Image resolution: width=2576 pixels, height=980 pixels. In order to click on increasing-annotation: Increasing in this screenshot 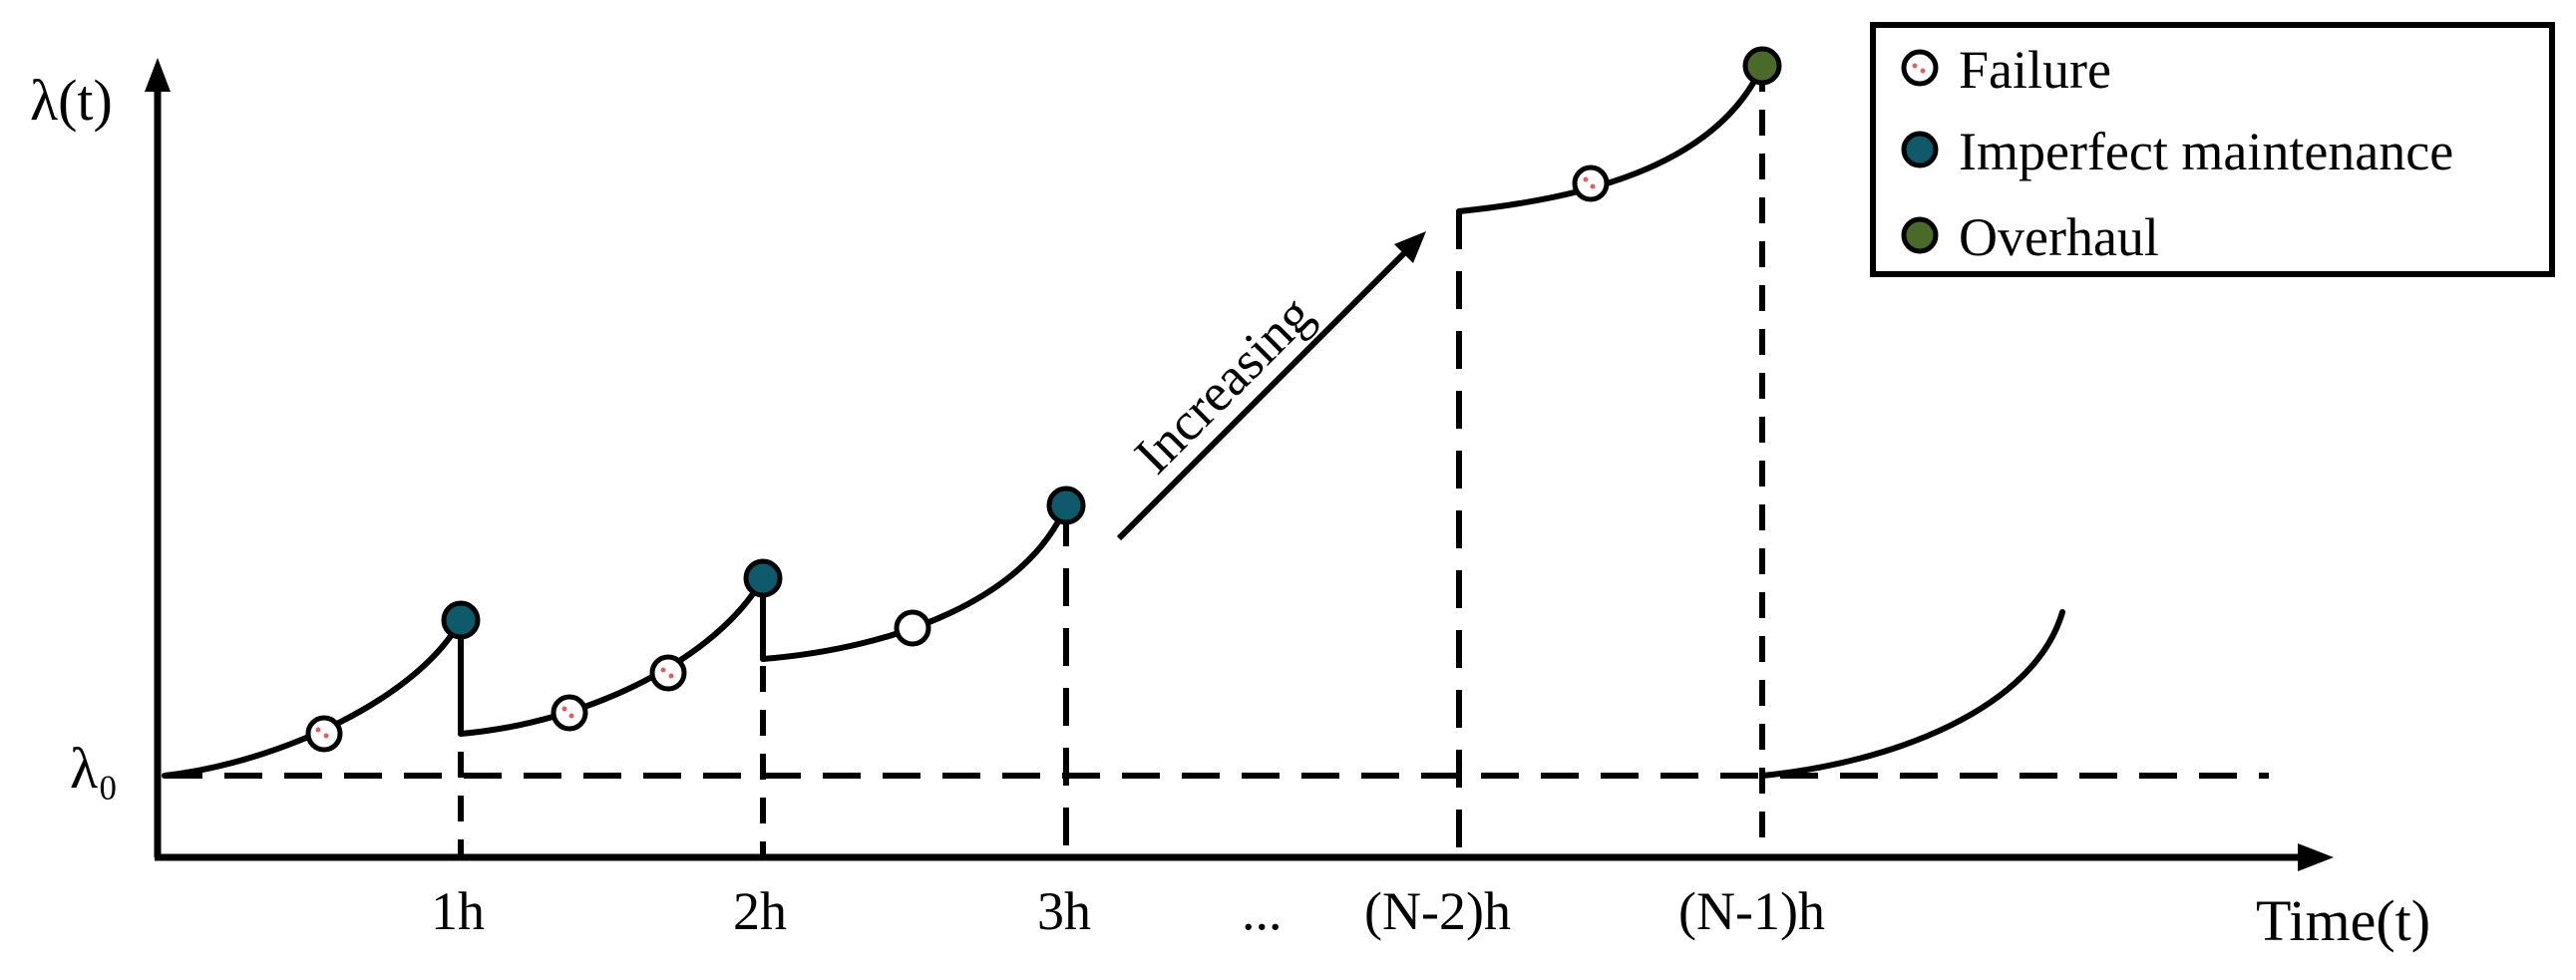, I will do `click(1223, 384)`.